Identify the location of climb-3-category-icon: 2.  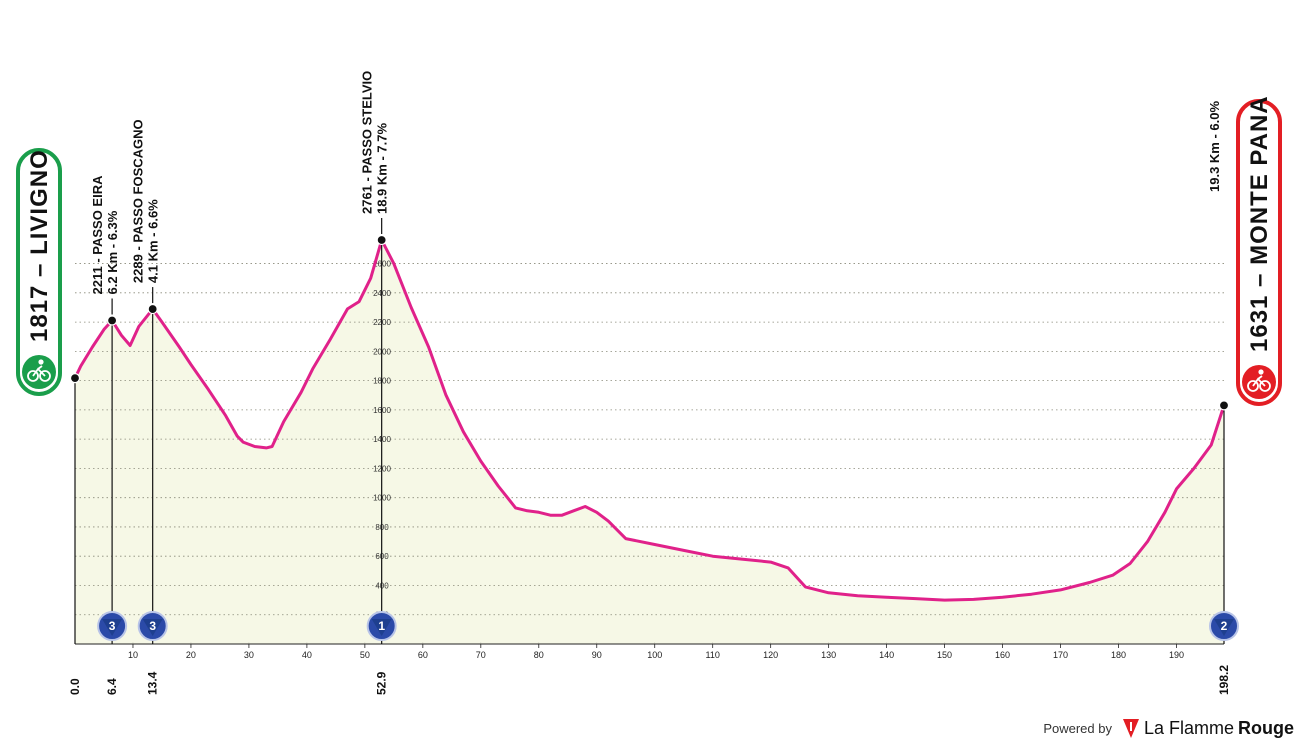
(1224, 626).